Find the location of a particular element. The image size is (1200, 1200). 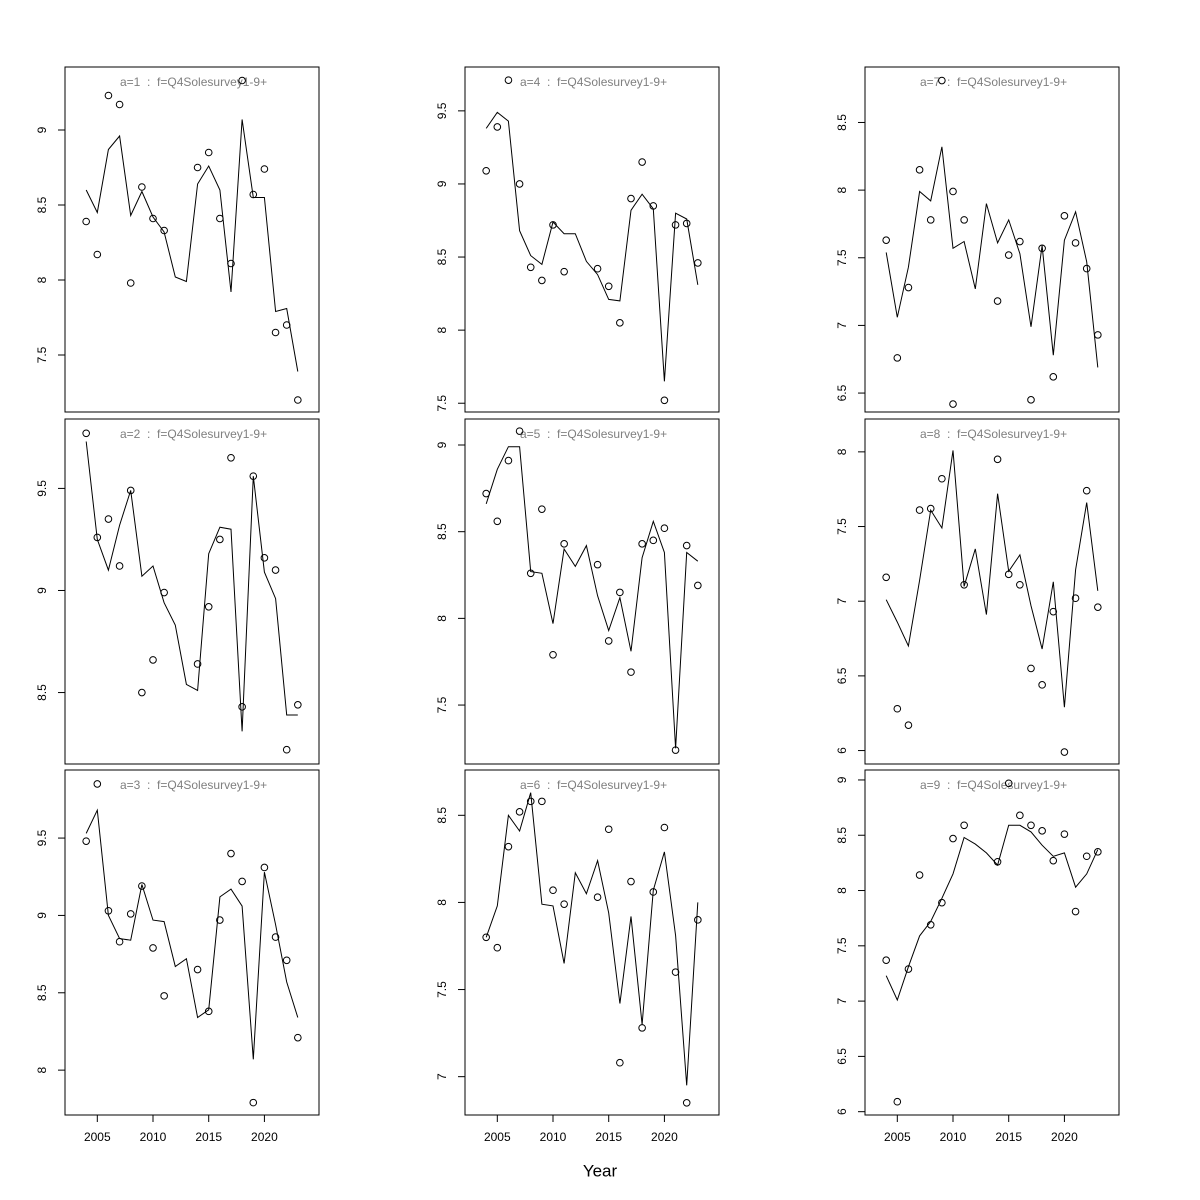

panel-title: a=4 : f=Q4Solesurvey1-9+ is located at coordinates (593, 82).